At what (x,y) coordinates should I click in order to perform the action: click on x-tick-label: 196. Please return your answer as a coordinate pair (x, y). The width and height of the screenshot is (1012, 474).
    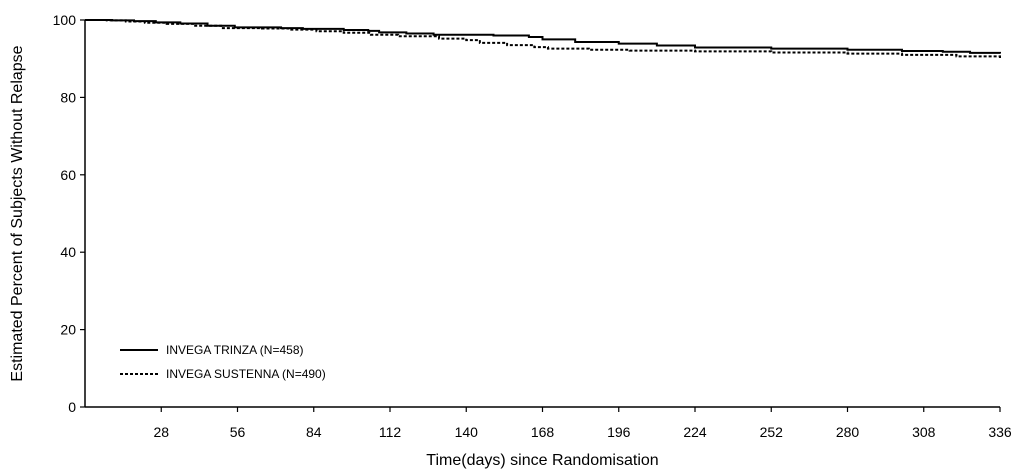
    Looking at the image, I should click on (619, 432).